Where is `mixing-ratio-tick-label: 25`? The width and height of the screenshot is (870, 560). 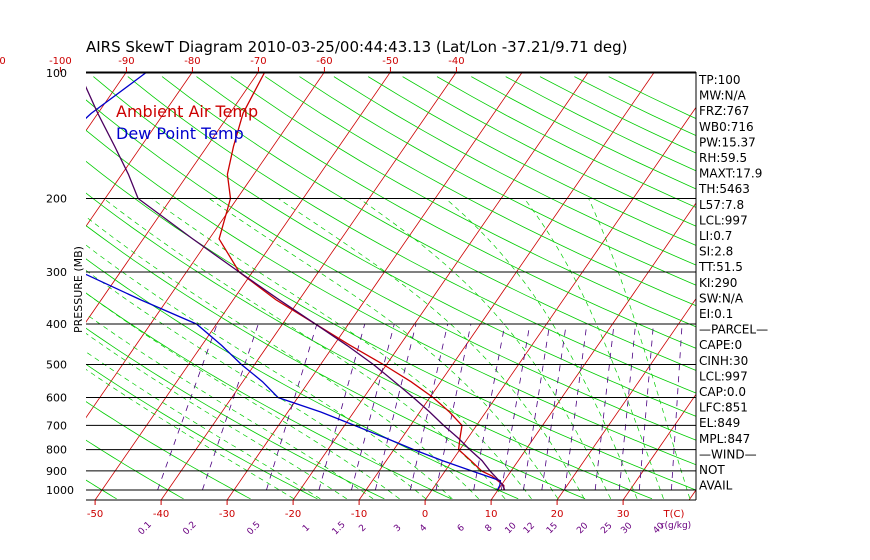 mixing-ratio-tick-label: 25 is located at coordinates (606, 528).